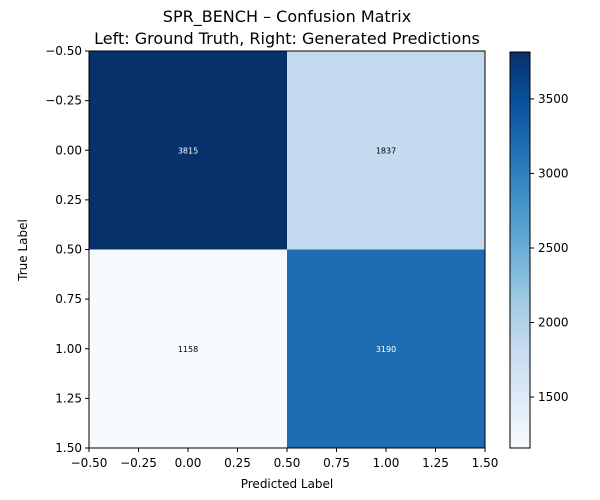 This screenshot has height=500, width=600. Describe the element at coordinates (553, 397) in the screenshot. I see `colorbar-tick-label: 1500` at that location.